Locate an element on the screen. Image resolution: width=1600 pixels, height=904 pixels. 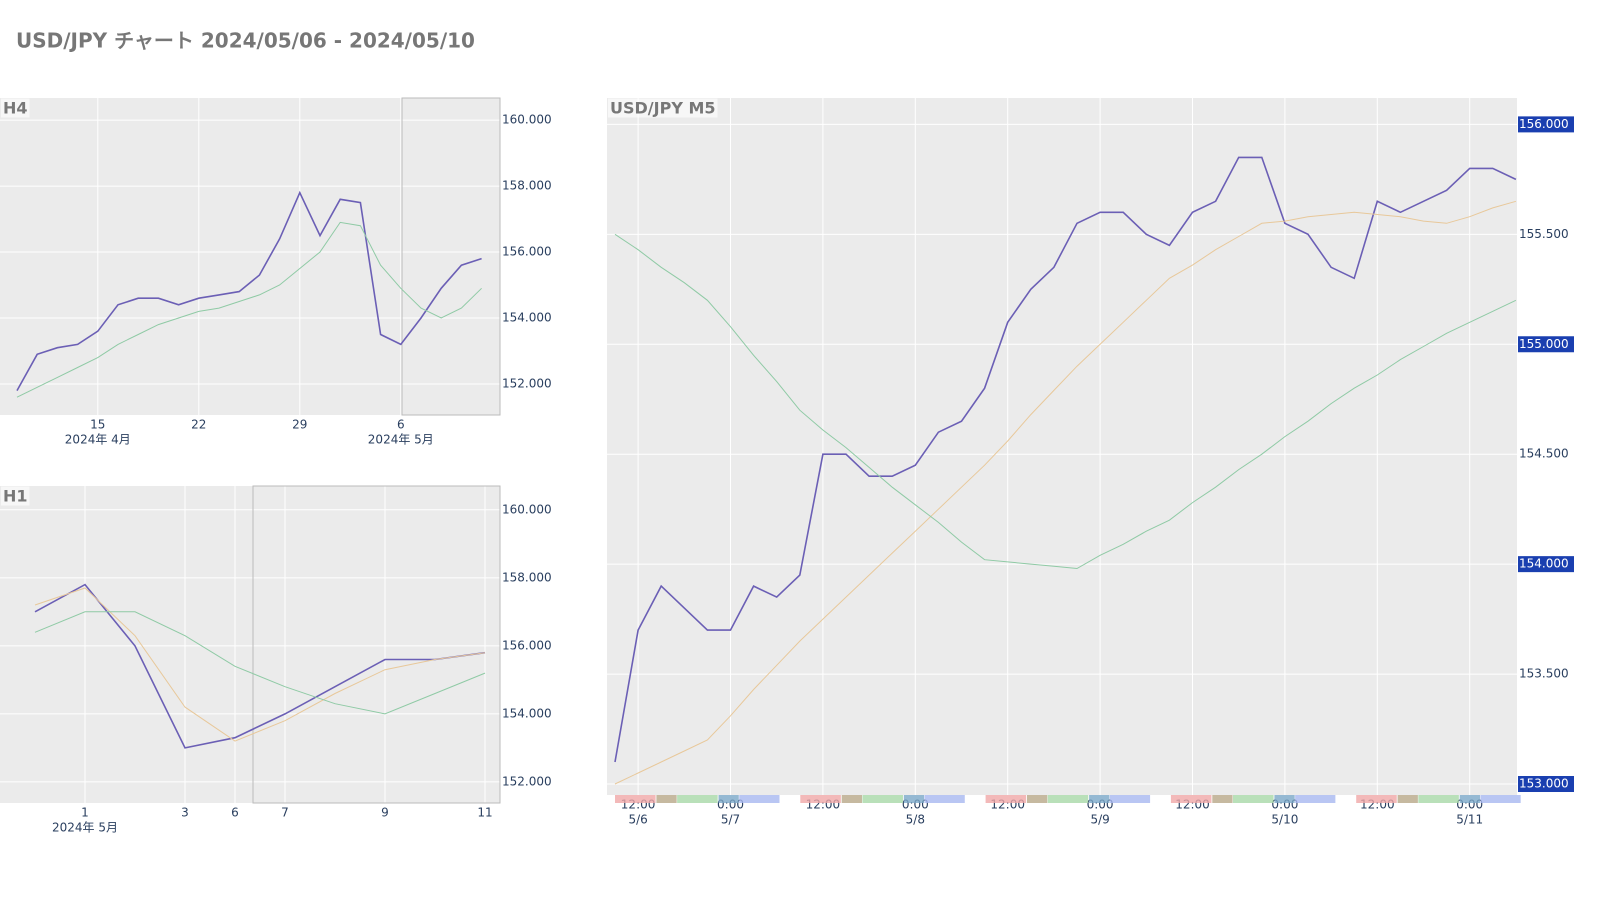
x-tick-label: 1 is located at coordinates (85, 813).